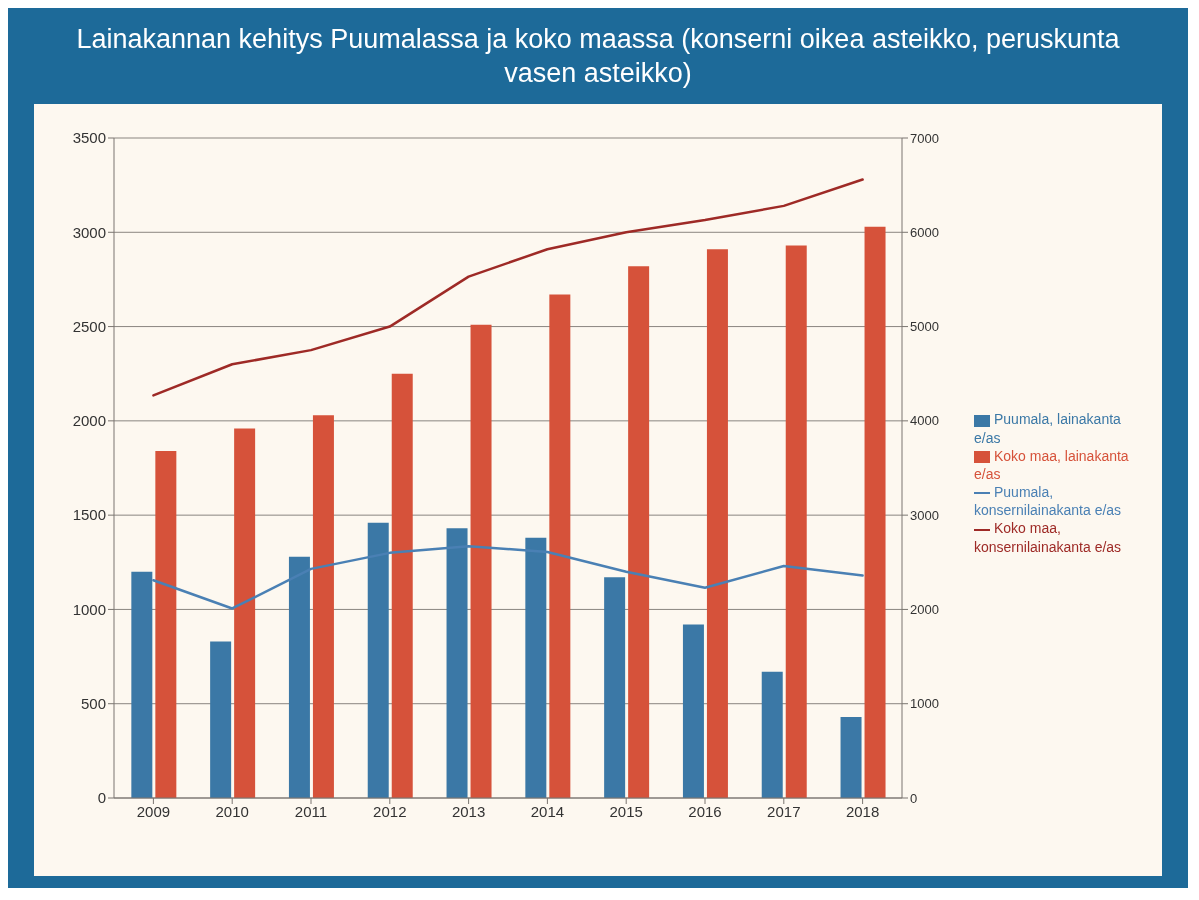  What do you see at coordinates (89, 515) in the screenshot?
I see `y-tick-label: 1500` at bounding box center [89, 515].